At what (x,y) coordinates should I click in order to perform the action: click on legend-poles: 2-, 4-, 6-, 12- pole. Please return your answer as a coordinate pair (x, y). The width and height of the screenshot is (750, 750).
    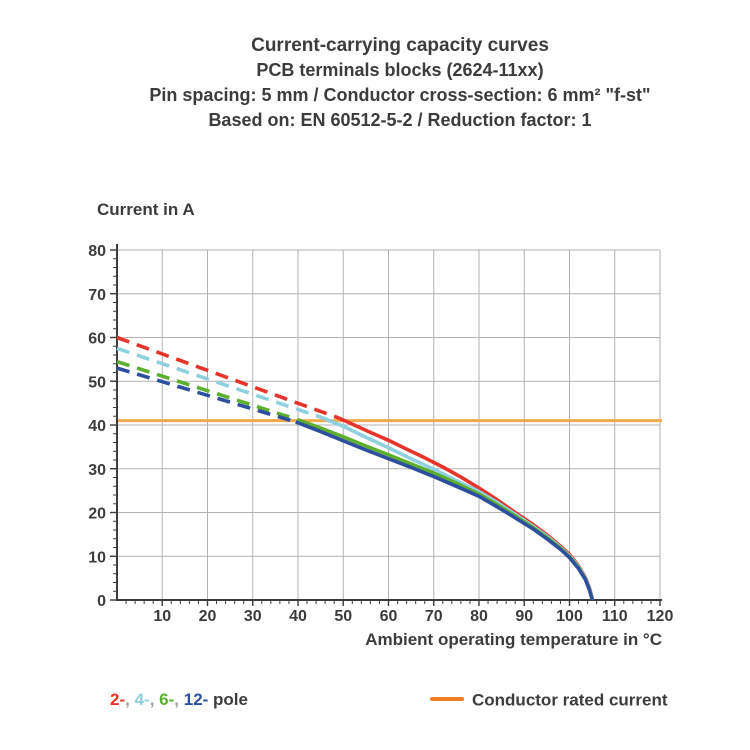
    Looking at the image, I should click on (179, 700).